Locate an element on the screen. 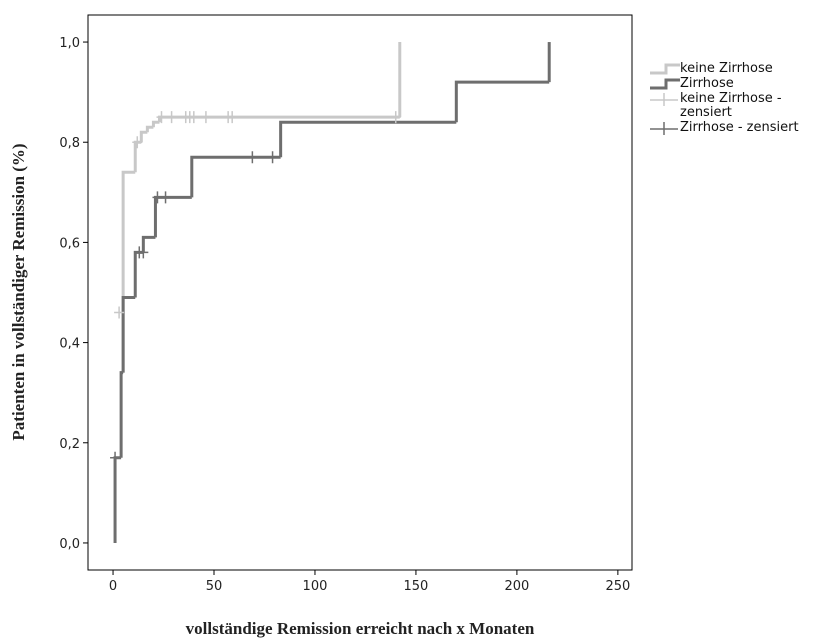 Image resolution: width=835 pixels, height=644 pixels. y-tick-label: 1,0 is located at coordinates (69, 43).